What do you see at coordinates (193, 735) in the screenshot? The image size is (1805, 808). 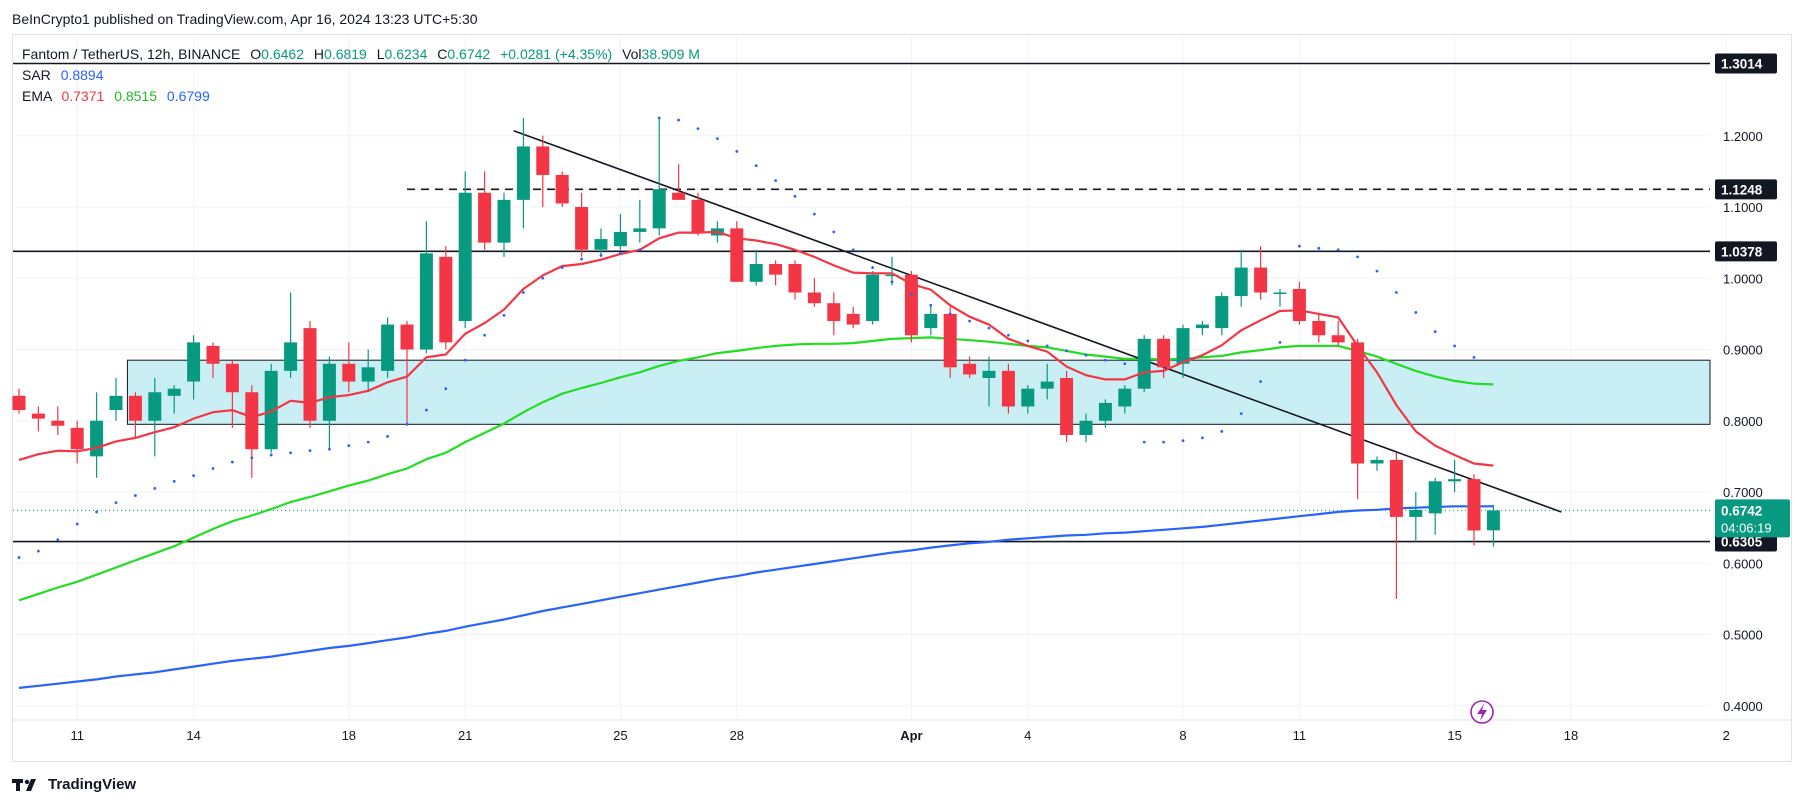 I see `x-tick-label-1: 14` at bounding box center [193, 735].